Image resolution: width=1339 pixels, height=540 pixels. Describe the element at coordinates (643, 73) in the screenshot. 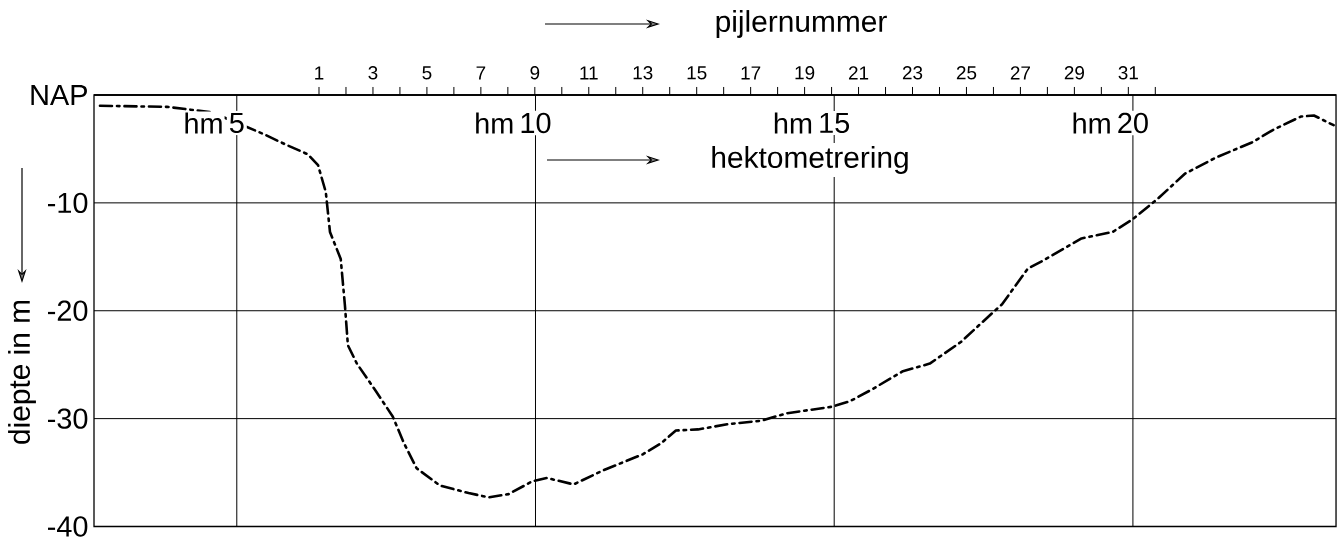

I see `x2-tick-label: 13` at that location.